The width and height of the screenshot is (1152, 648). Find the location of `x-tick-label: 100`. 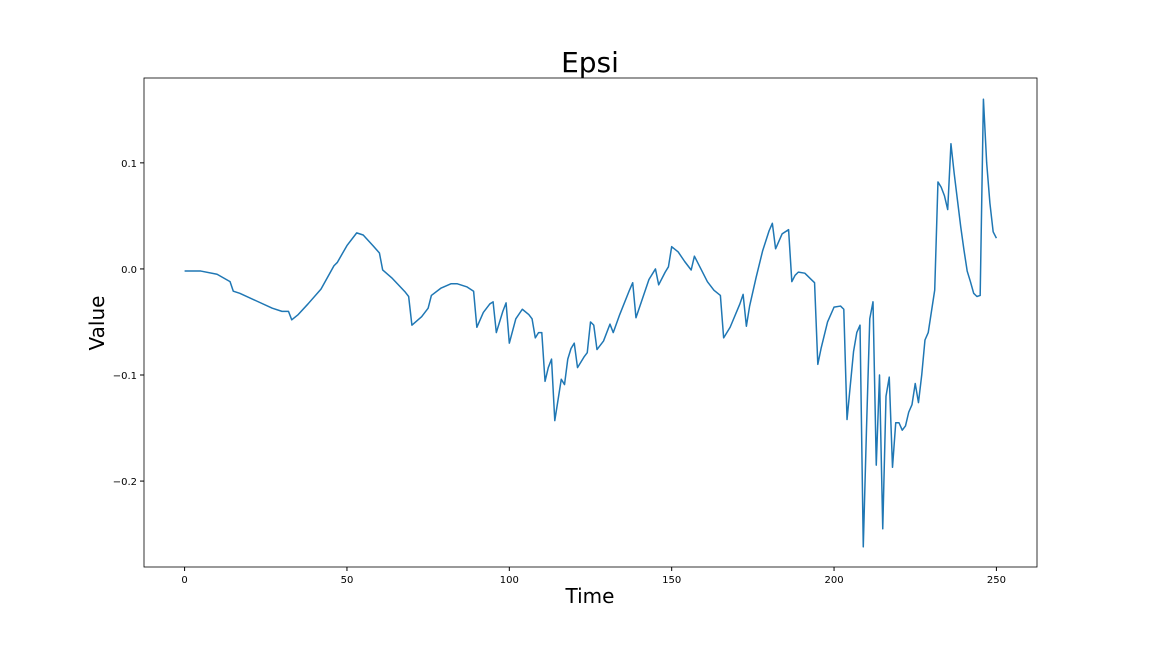

x-tick-label: 100 is located at coordinates (509, 580).